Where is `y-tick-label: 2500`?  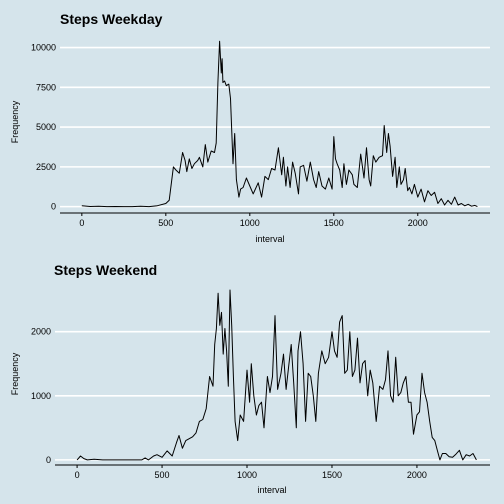 y-tick-label: 2500 is located at coordinates (46, 167).